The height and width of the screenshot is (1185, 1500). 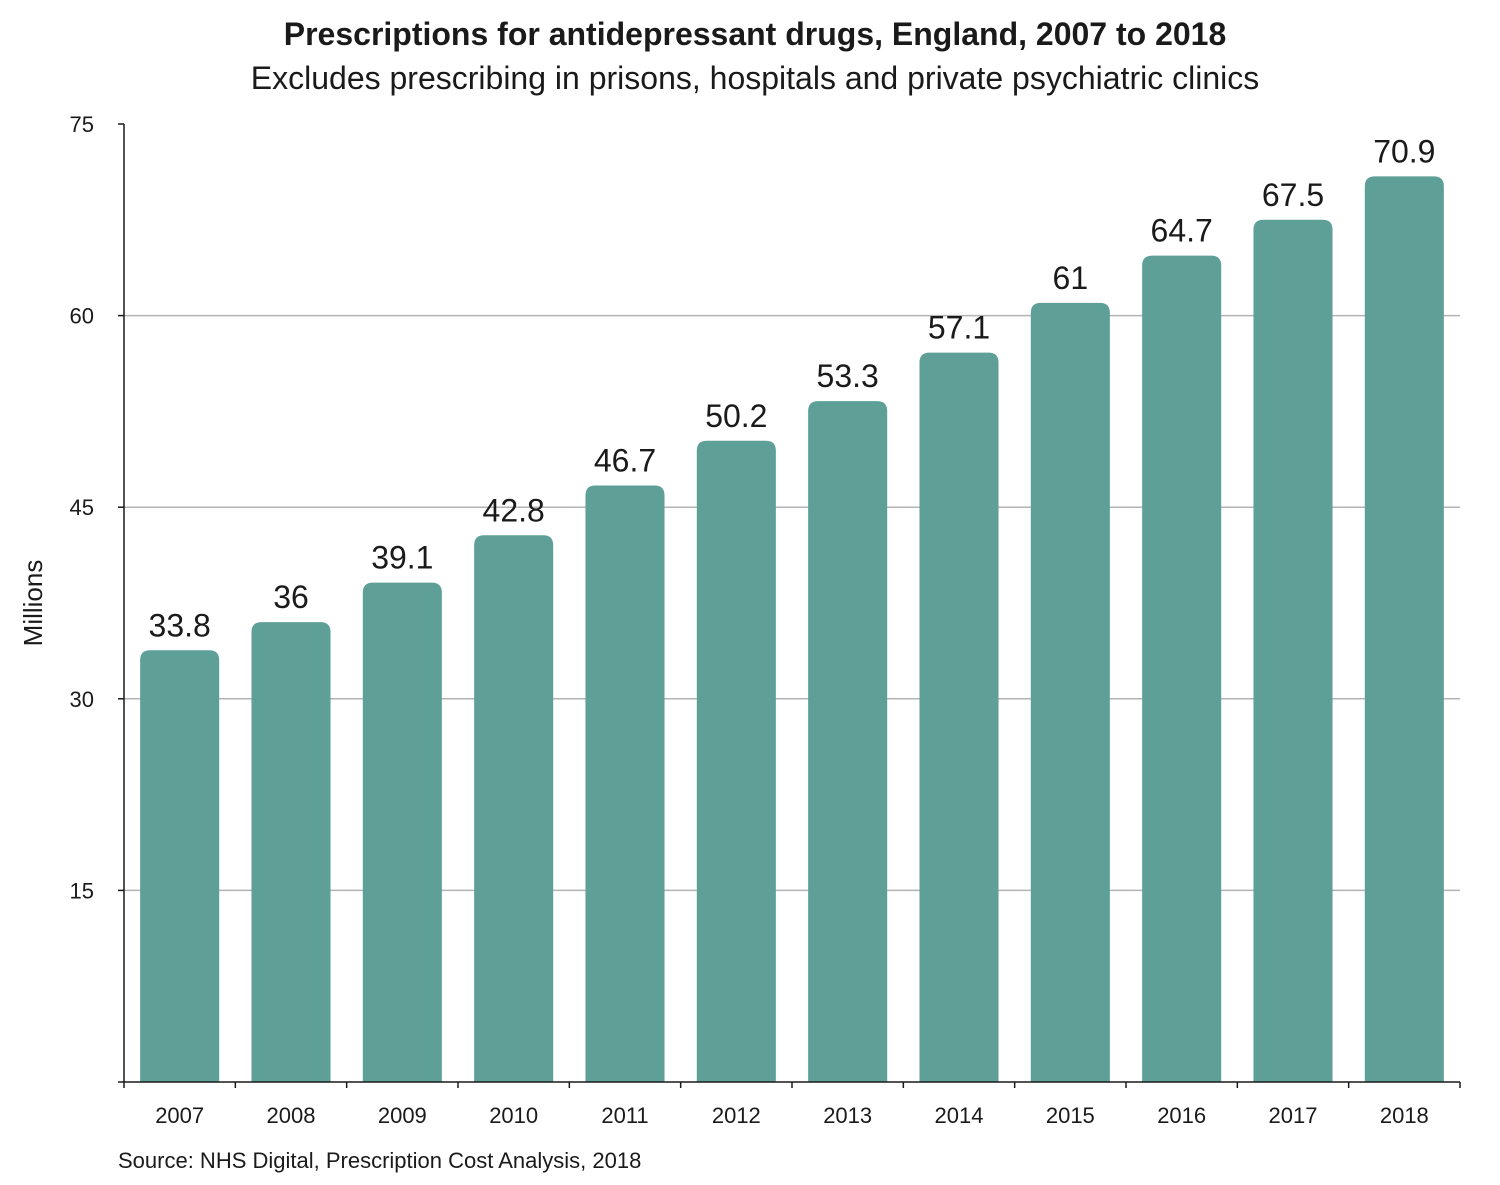 What do you see at coordinates (847, 1115) in the screenshot?
I see `x-tick-label: 2013` at bounding box center [847, 1115].